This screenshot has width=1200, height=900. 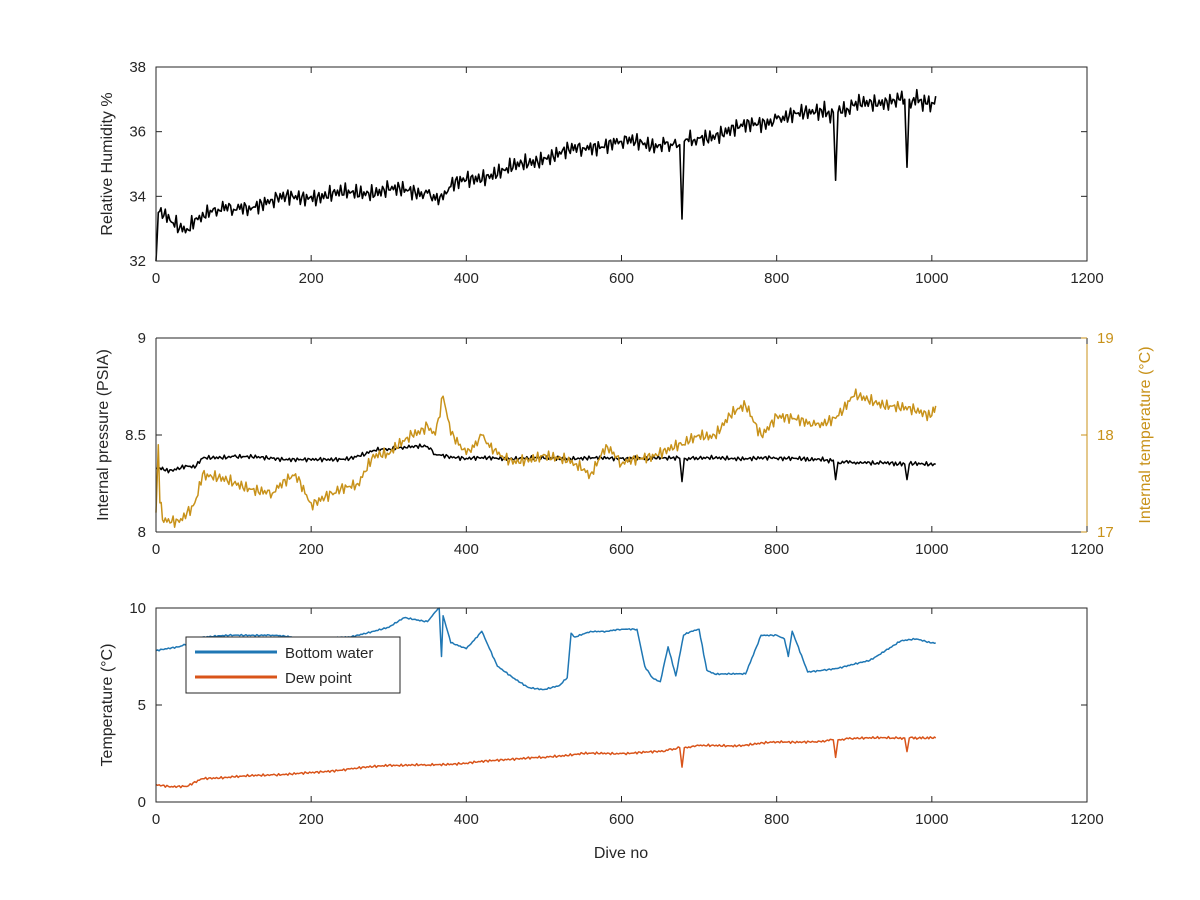 What do you see at coordinates (1145, 434) in the screenshot?
I see `internal-temperature-y-axis-label: Internal temperature (°C)` at bounding box center [1145, 434].